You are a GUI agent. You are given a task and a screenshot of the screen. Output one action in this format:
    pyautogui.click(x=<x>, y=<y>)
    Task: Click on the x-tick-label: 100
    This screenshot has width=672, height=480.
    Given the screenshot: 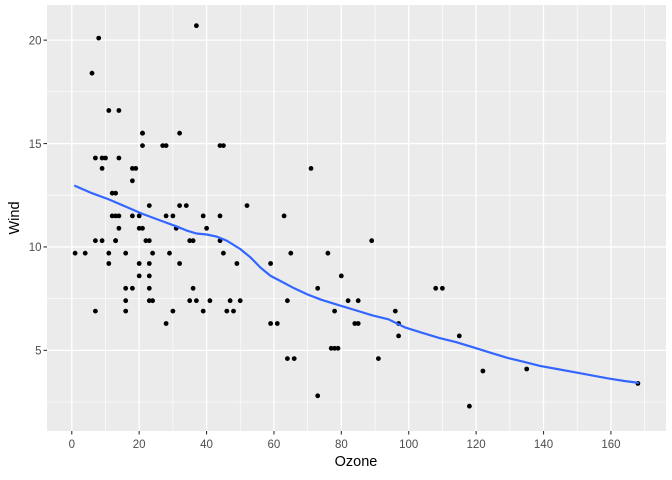 What is the action you would take?
    pyautogui.click(x=408, y=445)
    